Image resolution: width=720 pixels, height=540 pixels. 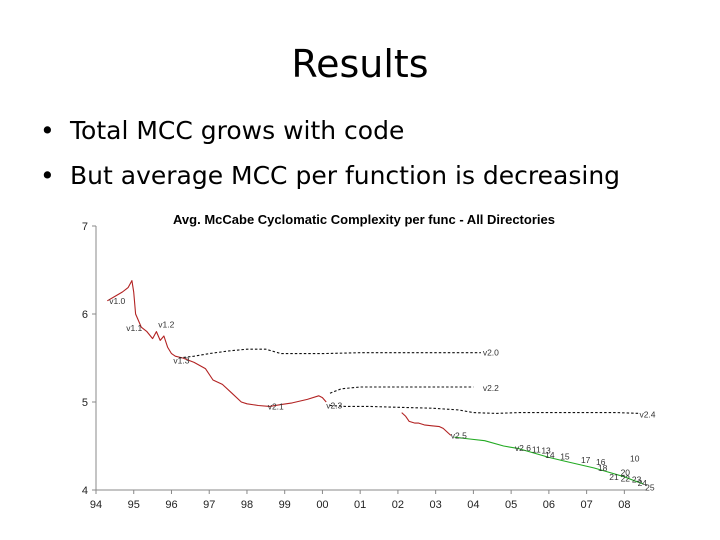 I want to click on x-tick-label: 96, so click(x=171, y=505).